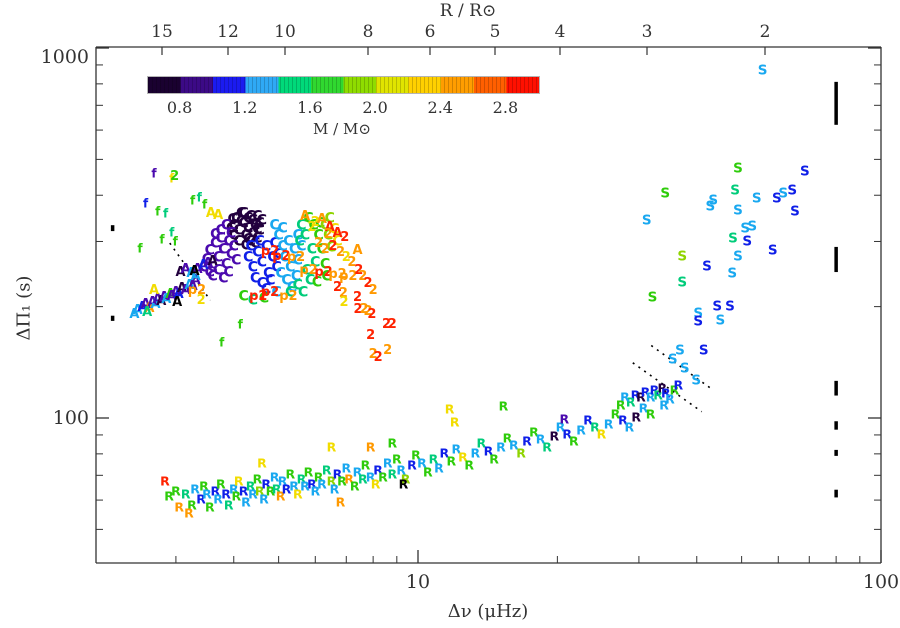 The width and height of the screenshot is (900, 628). What do you see at coordinates (70, 418) in the screenshot?
I see `y-tick-label: 100` at bounding box center [70, 418].